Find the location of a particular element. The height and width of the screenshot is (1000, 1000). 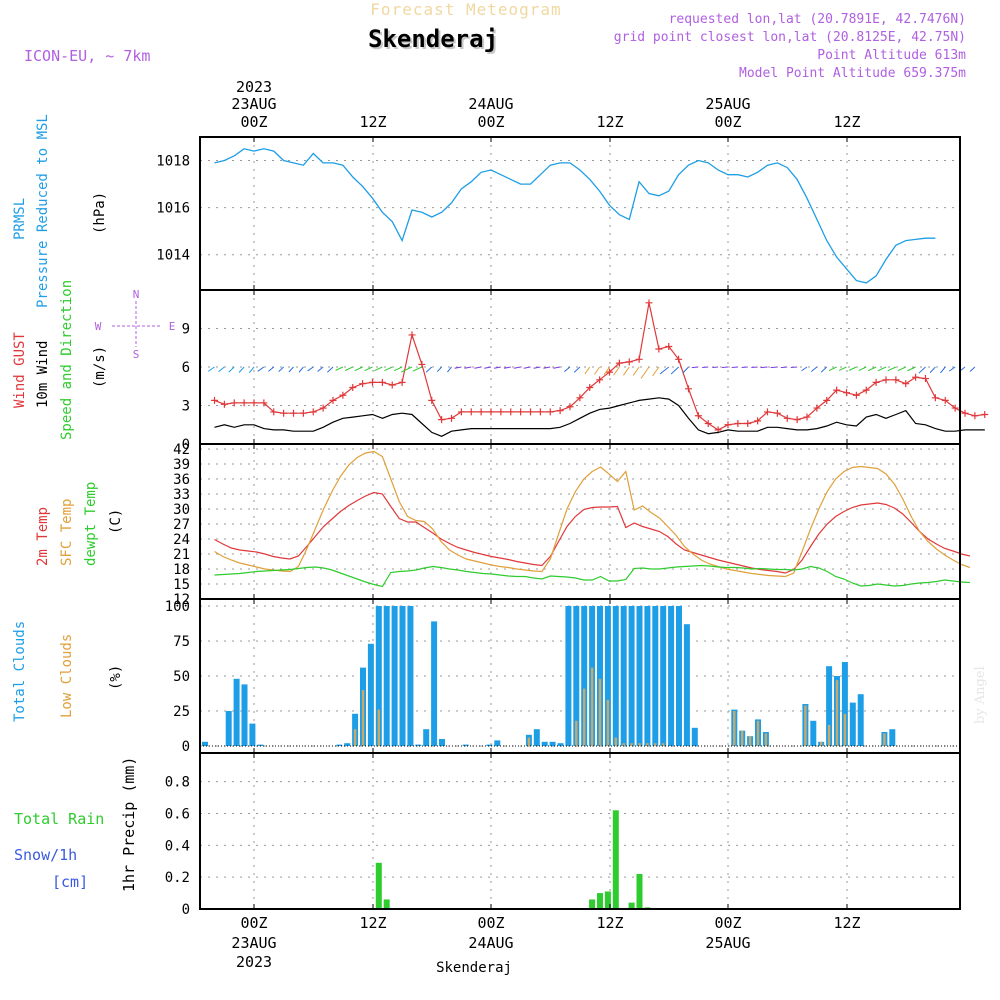

wind-ytick-3: 9 is located at coordinates (186, 330).